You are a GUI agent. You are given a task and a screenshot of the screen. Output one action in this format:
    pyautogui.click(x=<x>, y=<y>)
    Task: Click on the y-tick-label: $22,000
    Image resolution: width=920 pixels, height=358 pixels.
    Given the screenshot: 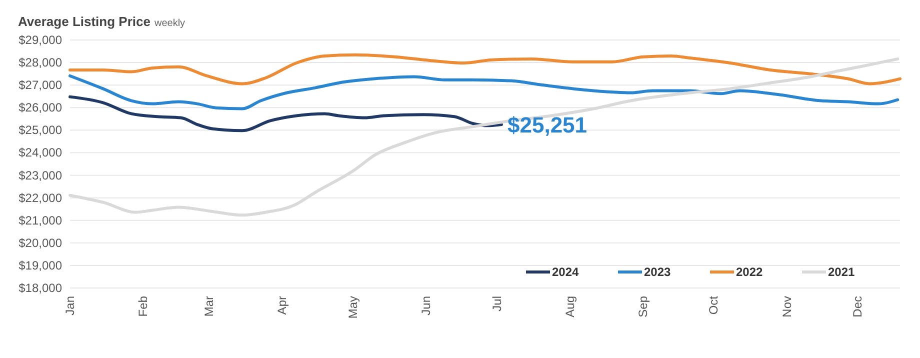 What is the action you would take?
    pyautogui.click(x=40, y=197)
    